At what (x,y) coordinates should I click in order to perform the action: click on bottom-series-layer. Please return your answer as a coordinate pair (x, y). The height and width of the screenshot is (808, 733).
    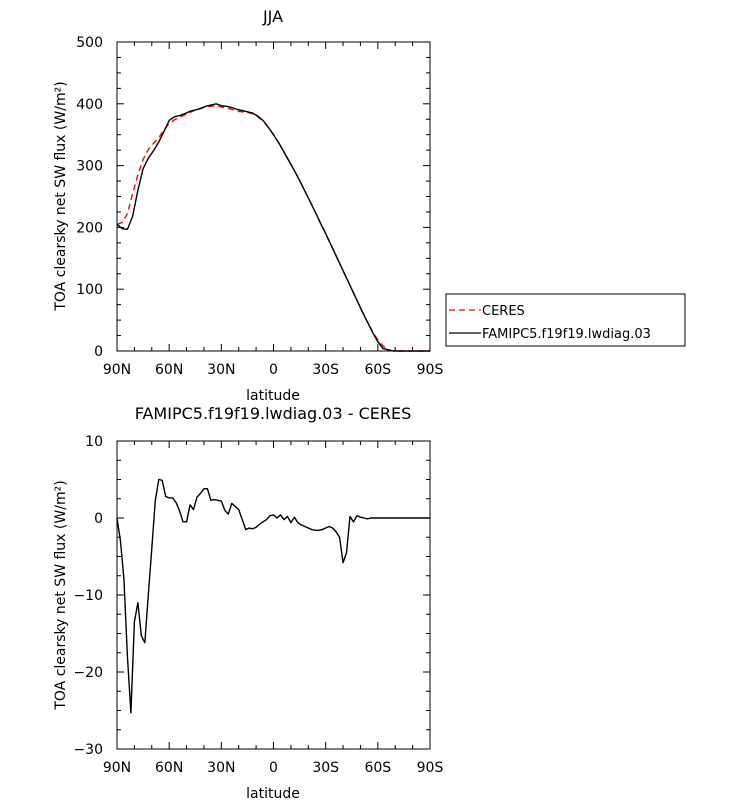
    Looking at the image, I should click on (273, 596).